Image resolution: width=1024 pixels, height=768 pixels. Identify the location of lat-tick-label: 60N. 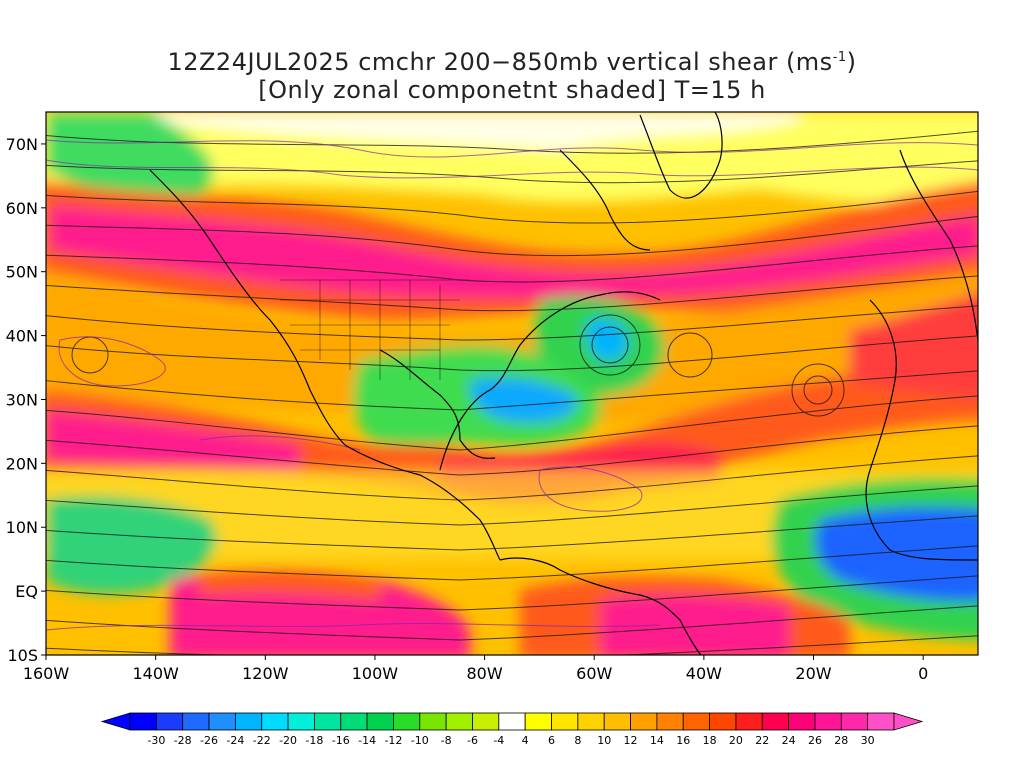
(22, 208).